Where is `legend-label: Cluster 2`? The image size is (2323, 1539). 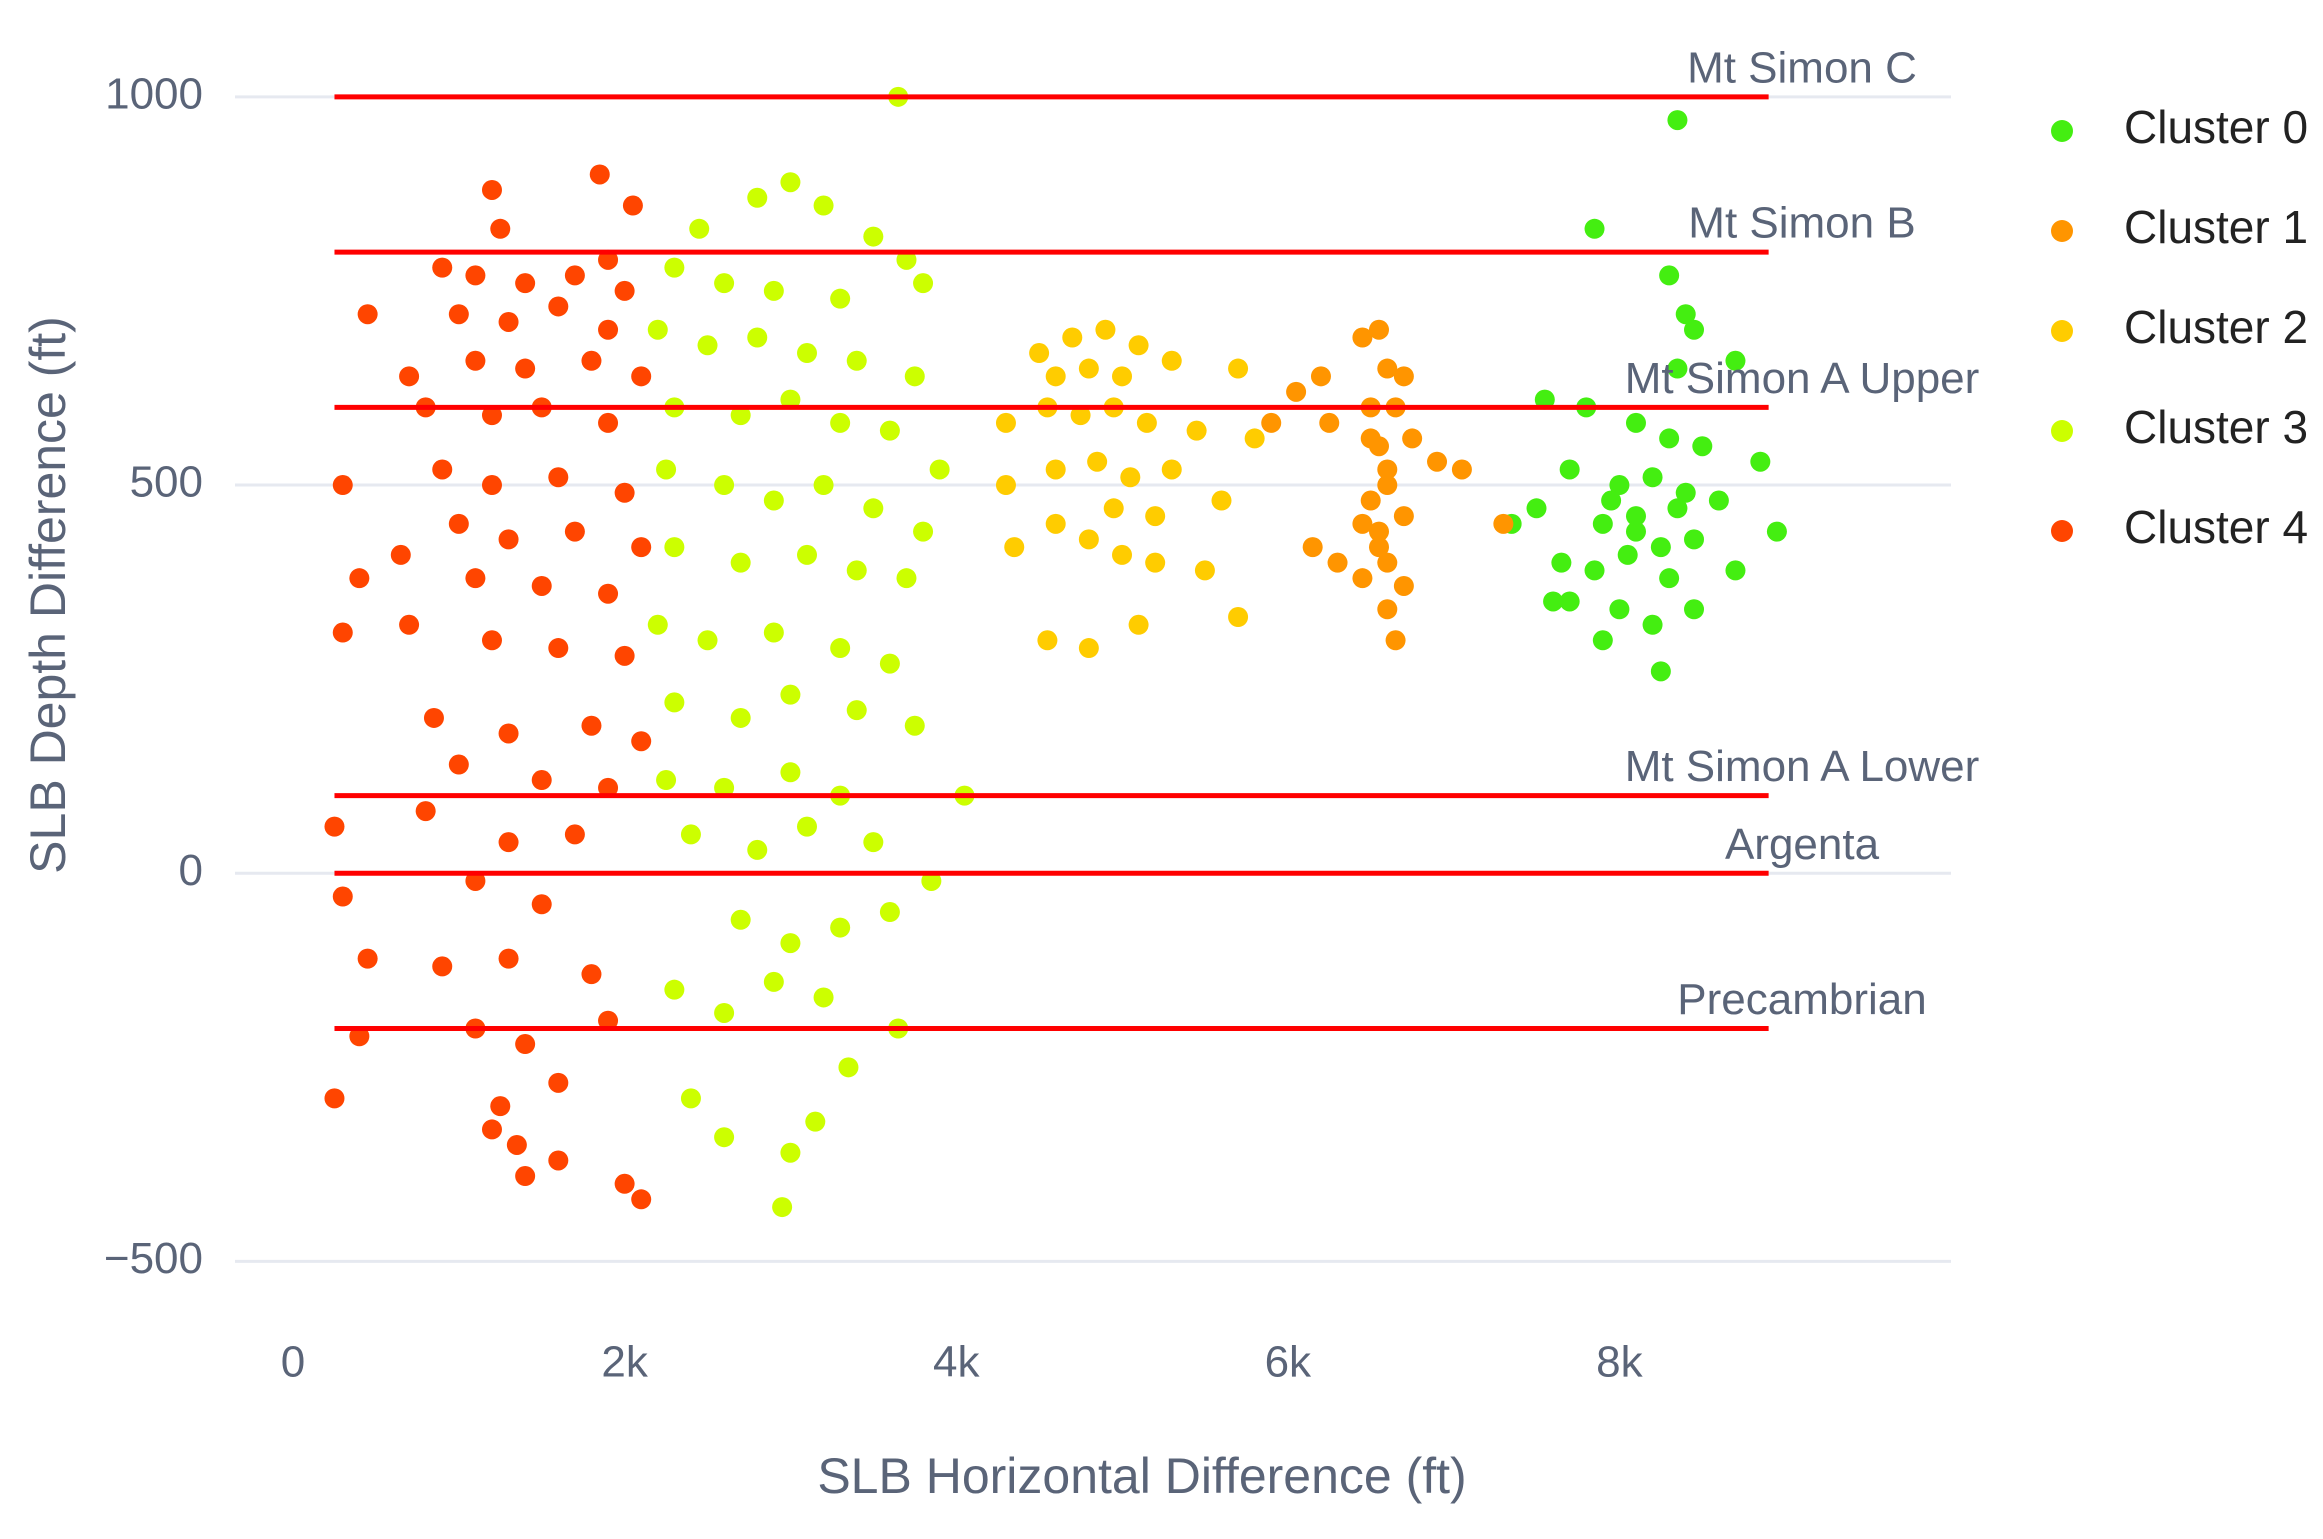 legend-label: Cluster 2 is located at coordinates (2216, 327).